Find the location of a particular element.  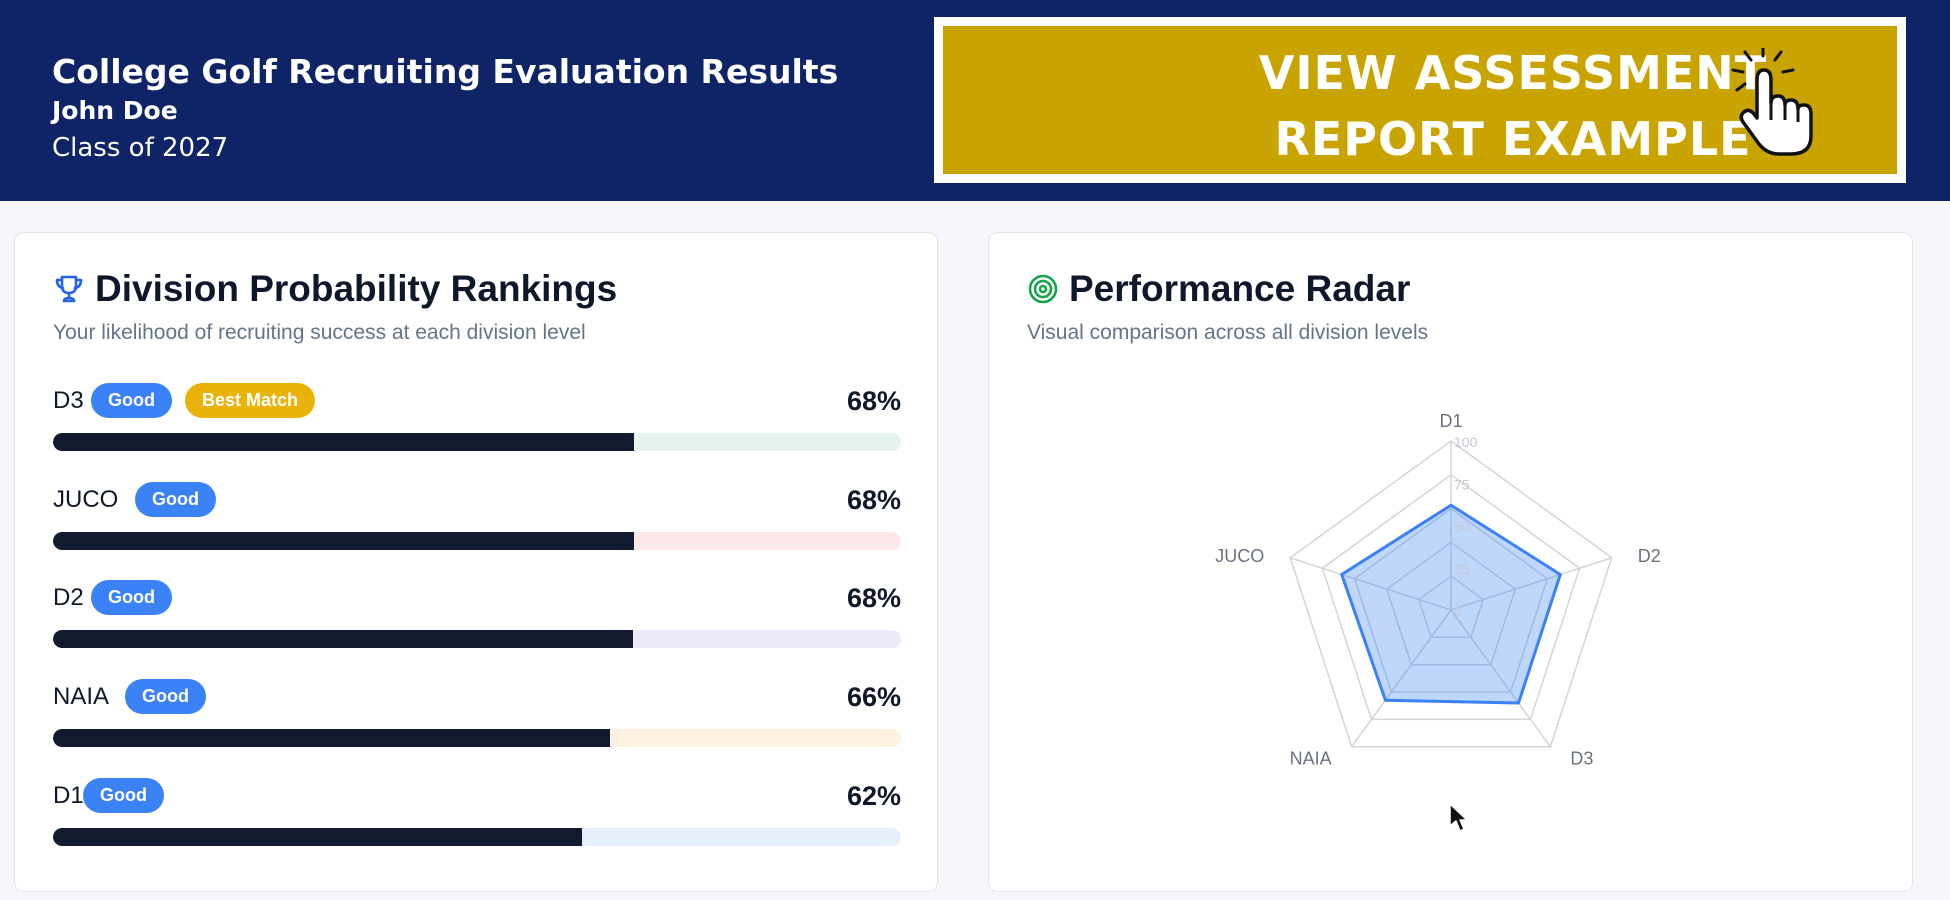

radar-axis-label: D1 is located at coordinates (1450, 421).